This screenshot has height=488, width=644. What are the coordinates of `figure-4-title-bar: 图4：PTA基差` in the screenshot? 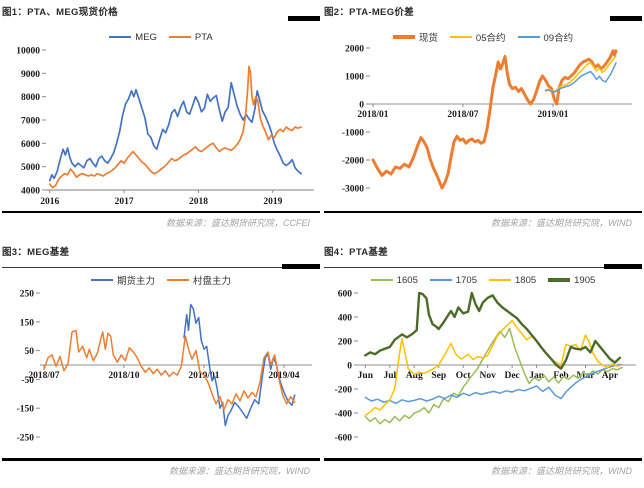 It's located at (483, 255).